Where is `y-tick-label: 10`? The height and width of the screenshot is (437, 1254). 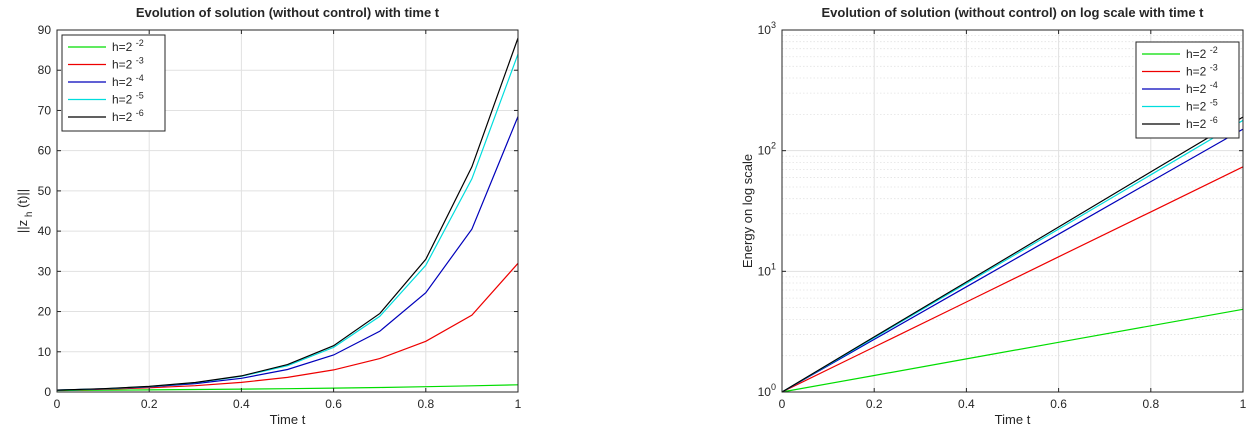
y-tick-label: 10 is located at coordinates (45, 352).